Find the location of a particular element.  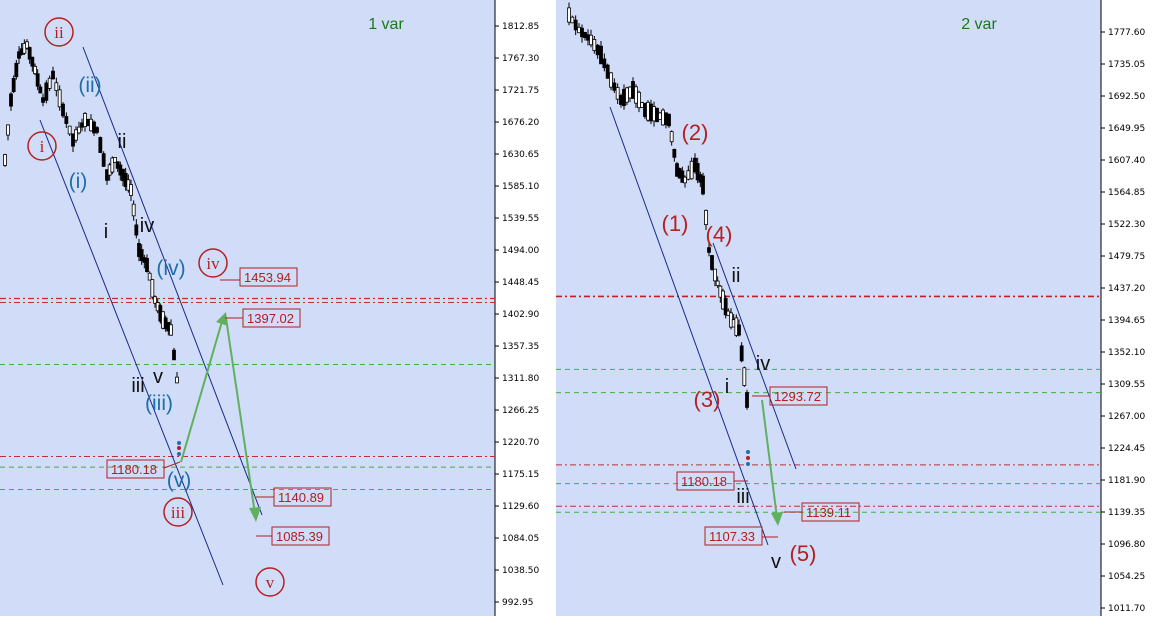

y-tick-label: 1649.95 is located at coordinates (1126, 129).